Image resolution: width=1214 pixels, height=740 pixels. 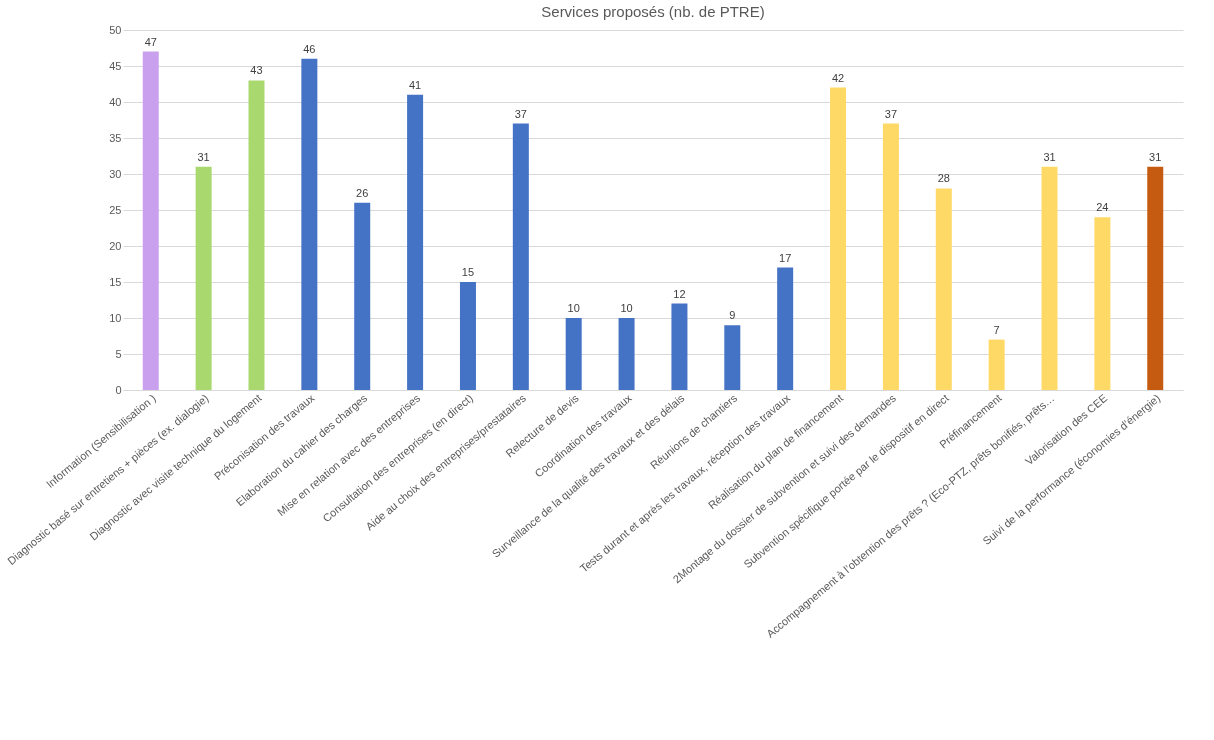 What do you see at coordinates (415, 84) in the screenshot?
I see `data-label: 41` at bounding box center [415, 84].